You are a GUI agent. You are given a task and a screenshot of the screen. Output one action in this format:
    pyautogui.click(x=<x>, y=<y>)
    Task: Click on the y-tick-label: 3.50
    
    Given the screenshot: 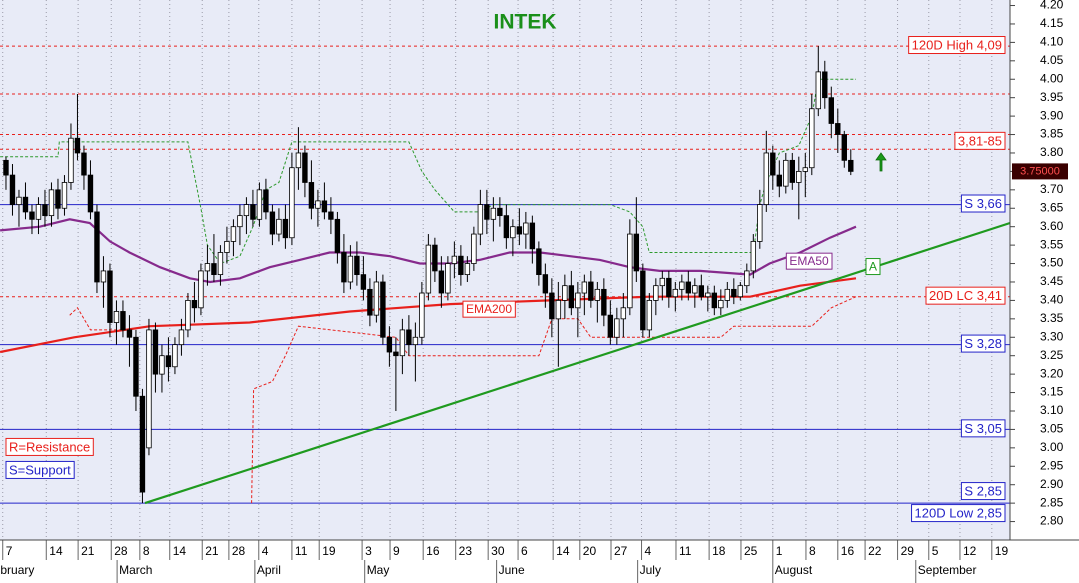 What is the action you would take?
    pyautogui.click(x=1052, y=263)
    